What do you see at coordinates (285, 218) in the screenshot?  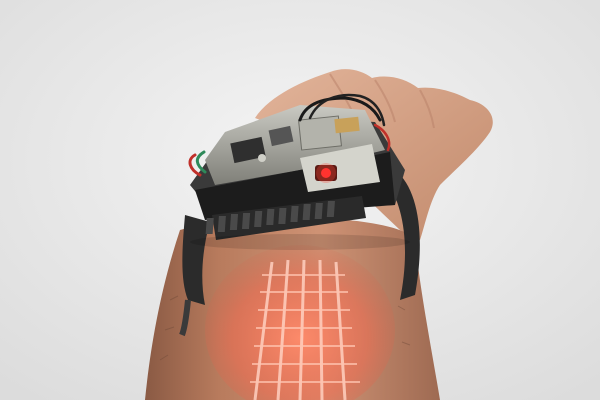 I see `emitter-strip` at bounding box center [285, 218].